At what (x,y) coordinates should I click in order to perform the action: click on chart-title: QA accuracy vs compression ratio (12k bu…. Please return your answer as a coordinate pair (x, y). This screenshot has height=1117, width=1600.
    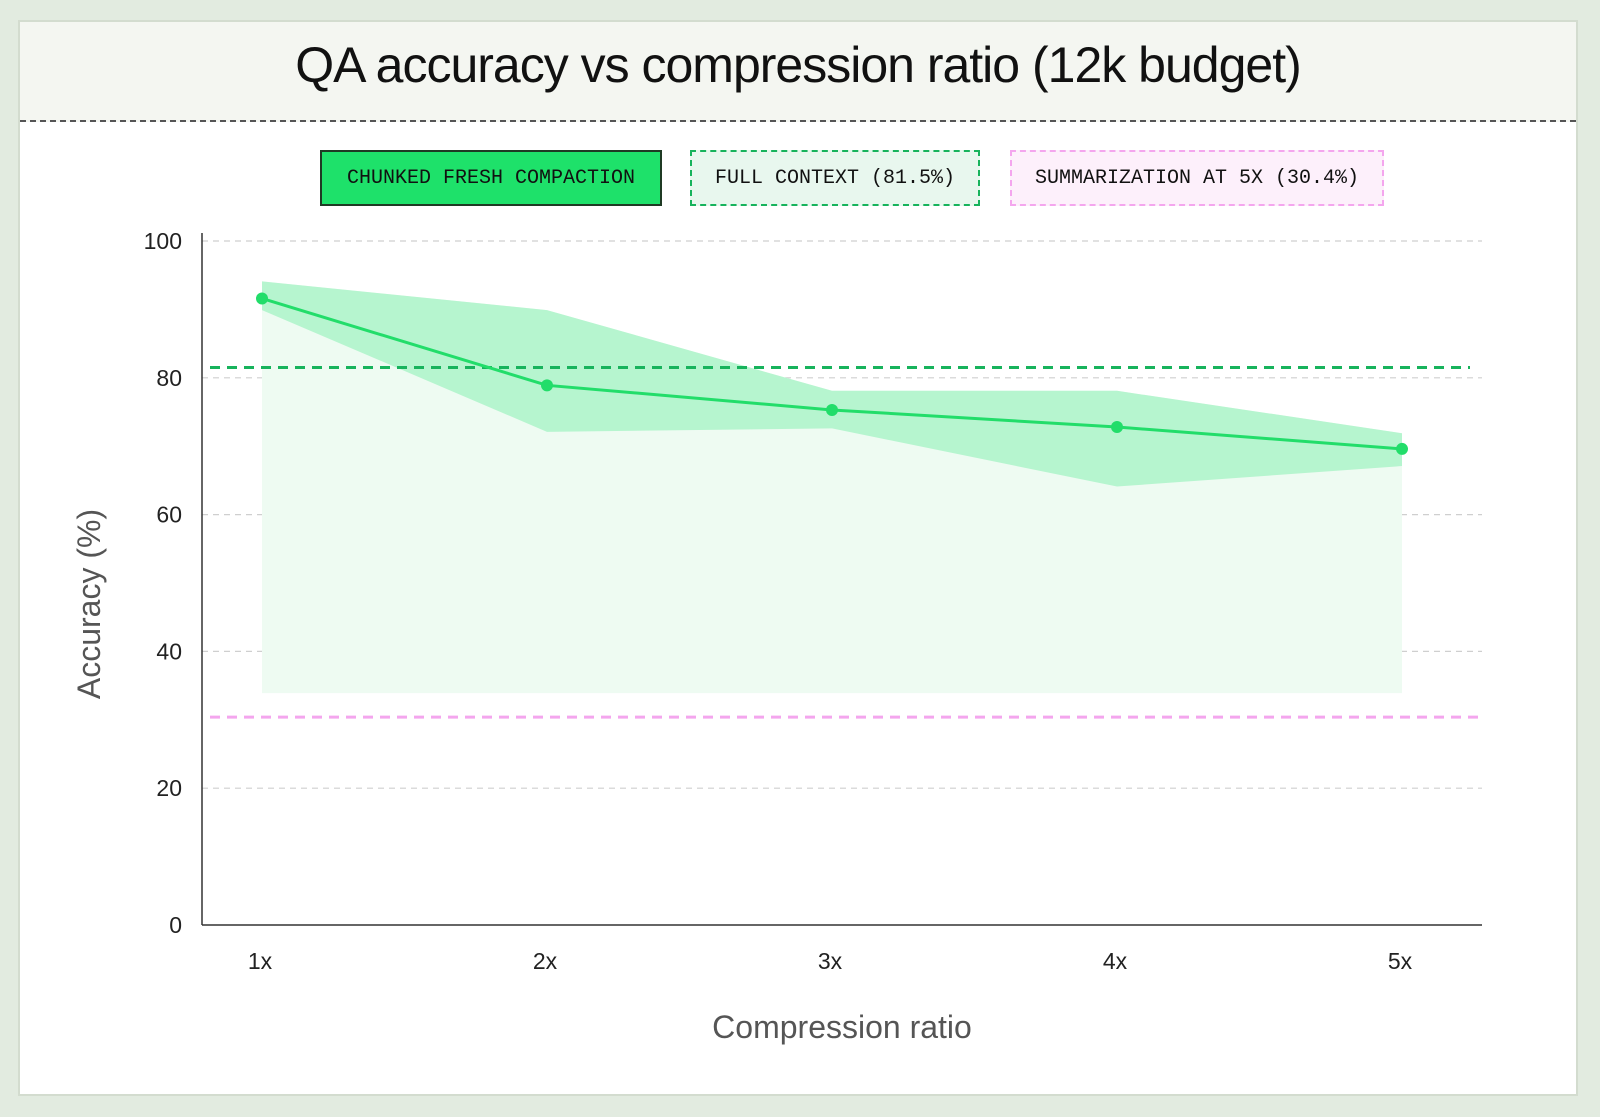
    Looking at the image, I should click on (798, 65).